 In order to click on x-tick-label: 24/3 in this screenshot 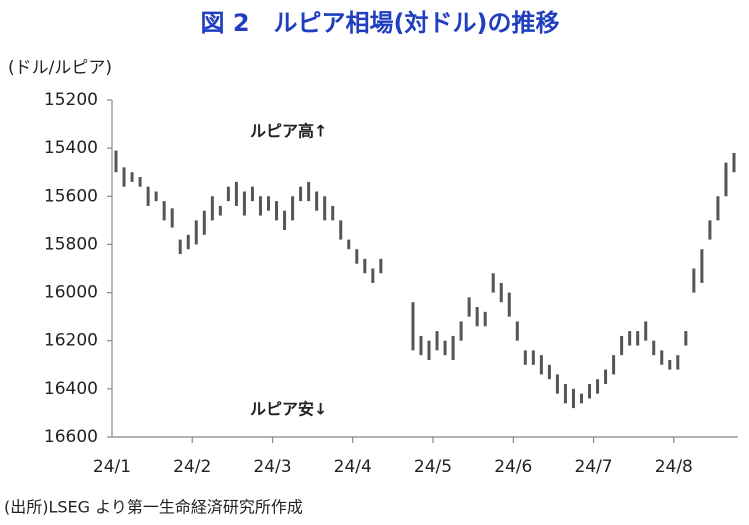, I will do `click(272, 467)`.